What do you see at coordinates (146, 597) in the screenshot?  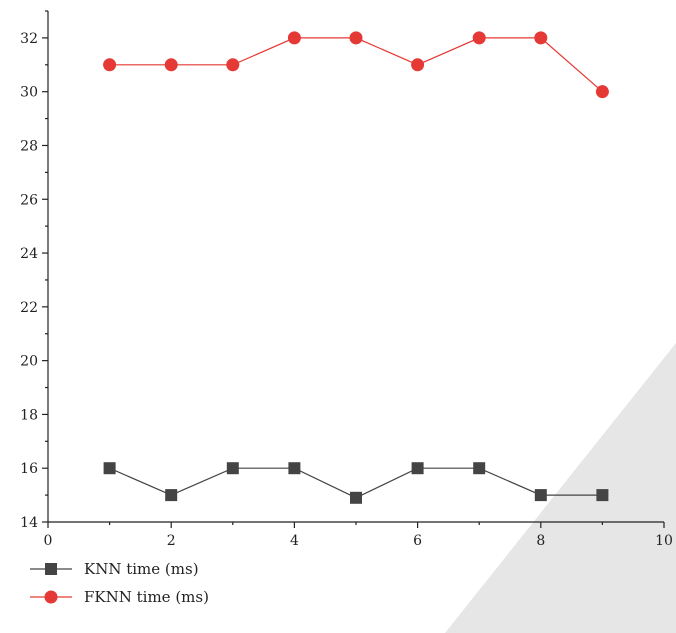 I see `legend-label: FKNN time (ms)` at bounding box center [146, 597].